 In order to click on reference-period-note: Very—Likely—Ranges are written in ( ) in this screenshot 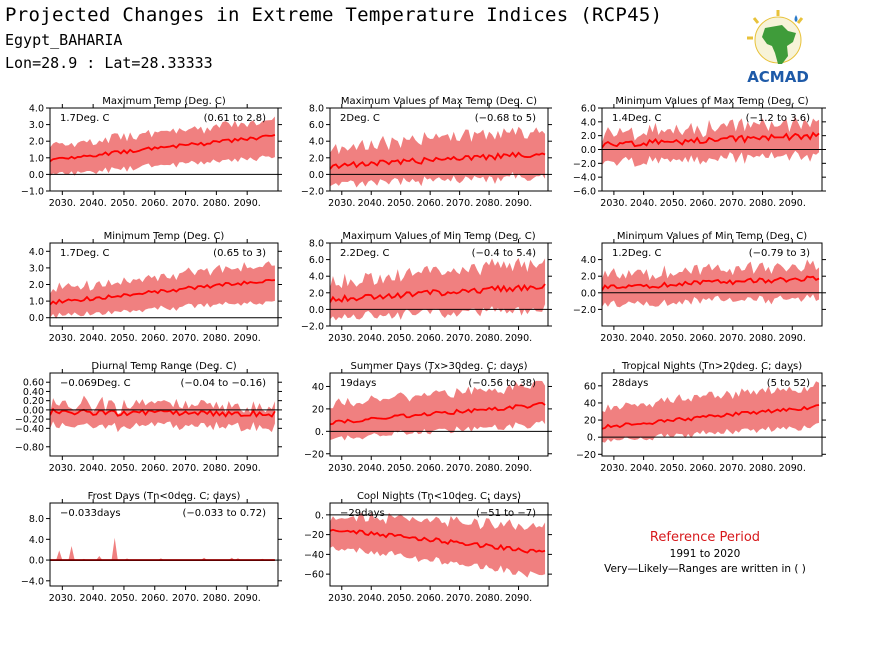, I will do `click(705, 569)`.